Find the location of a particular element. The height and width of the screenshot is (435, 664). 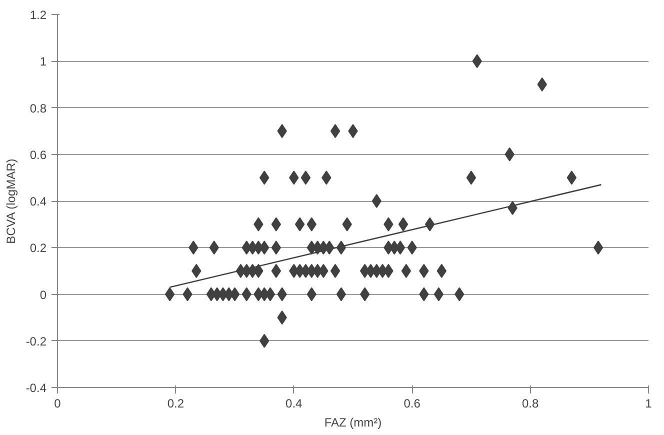

x-tick-label: 0.4 is located at coordinates (294, 403).